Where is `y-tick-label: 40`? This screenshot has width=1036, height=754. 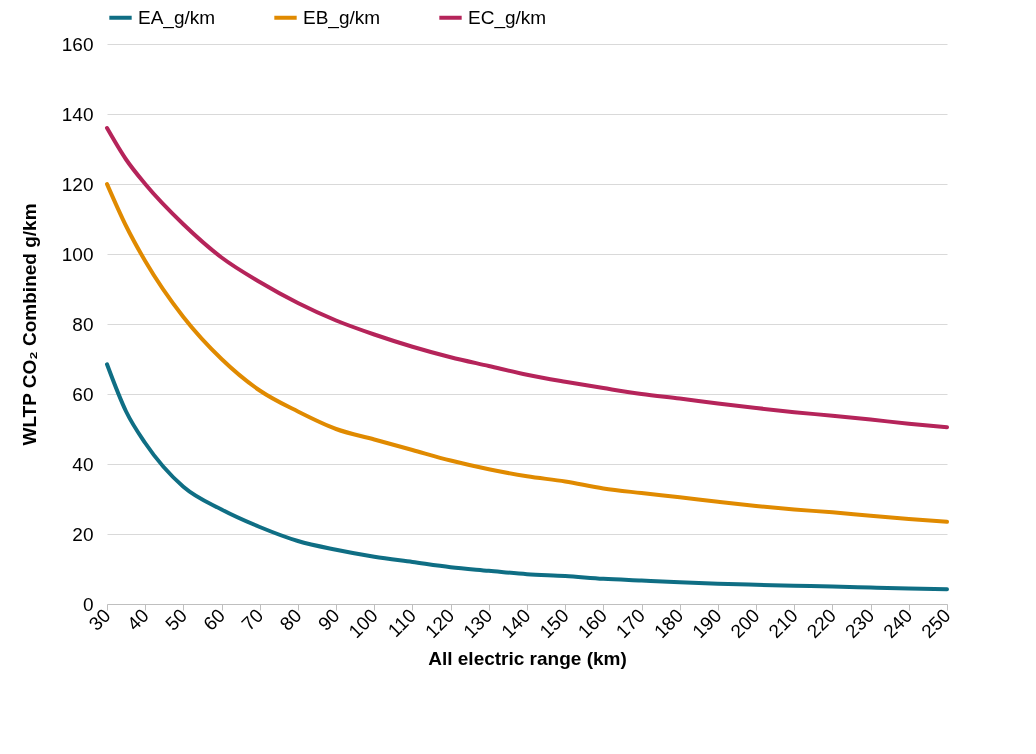 y-tick-label: 40 is located at coordinates (83, 464).